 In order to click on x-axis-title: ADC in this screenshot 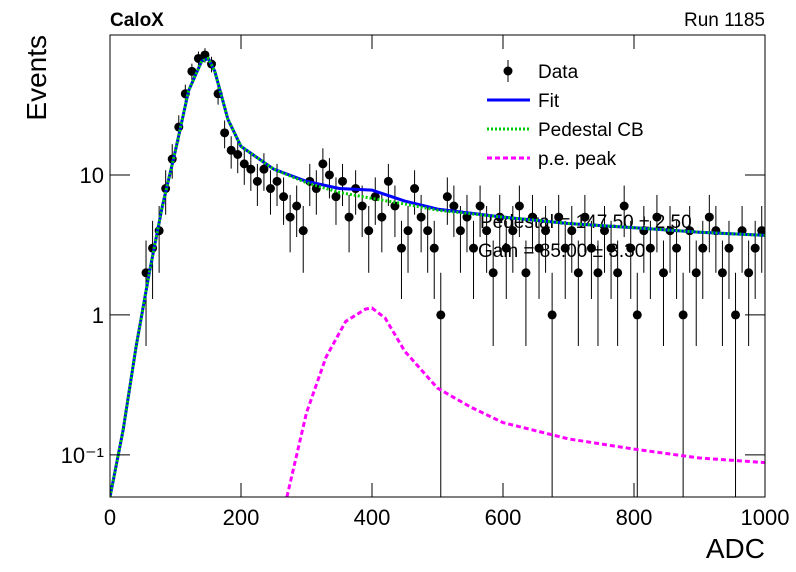, I will do `click(735, 548)`.